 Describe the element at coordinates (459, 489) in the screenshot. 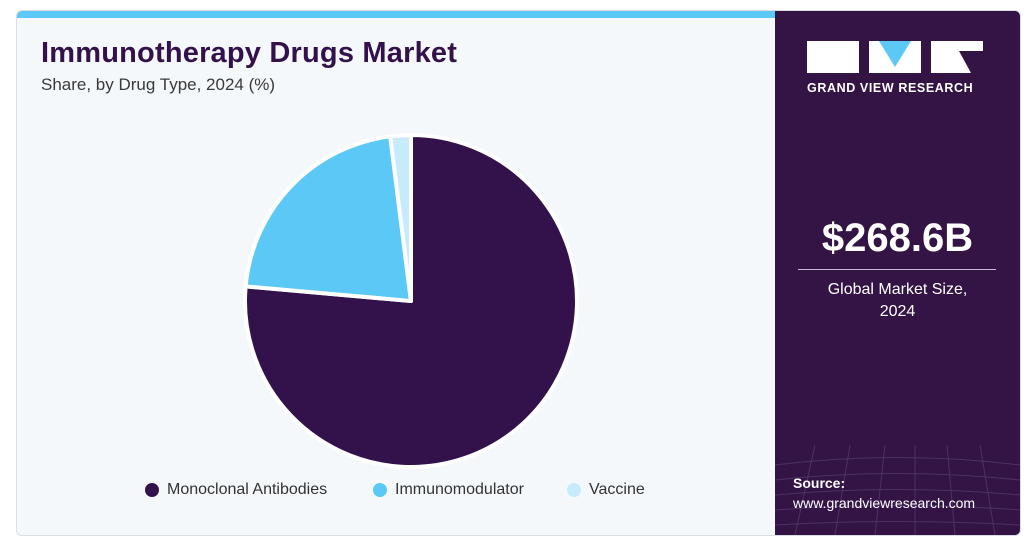

I see `legend-label: Immunomodulator` at that location.